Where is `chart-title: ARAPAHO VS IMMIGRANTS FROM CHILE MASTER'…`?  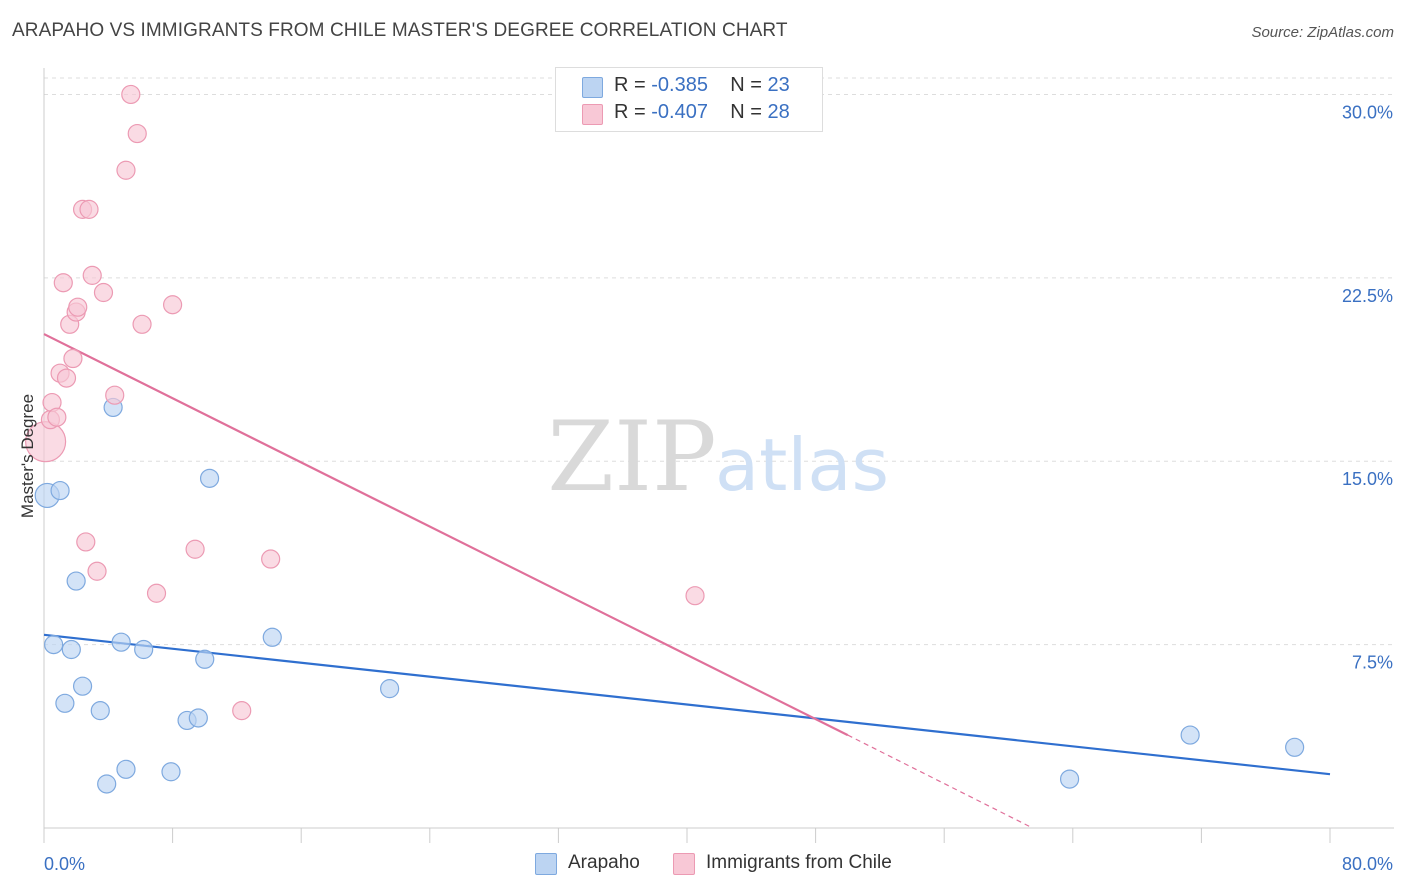 chart-title: ARAPAHO VS IMMIGRANTS FROM CHILE MASTER'… is located at coordinates (400, 30).